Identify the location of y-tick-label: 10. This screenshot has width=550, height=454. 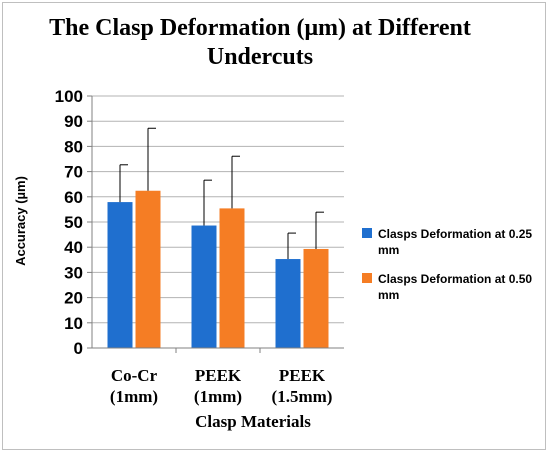
(73, 323).